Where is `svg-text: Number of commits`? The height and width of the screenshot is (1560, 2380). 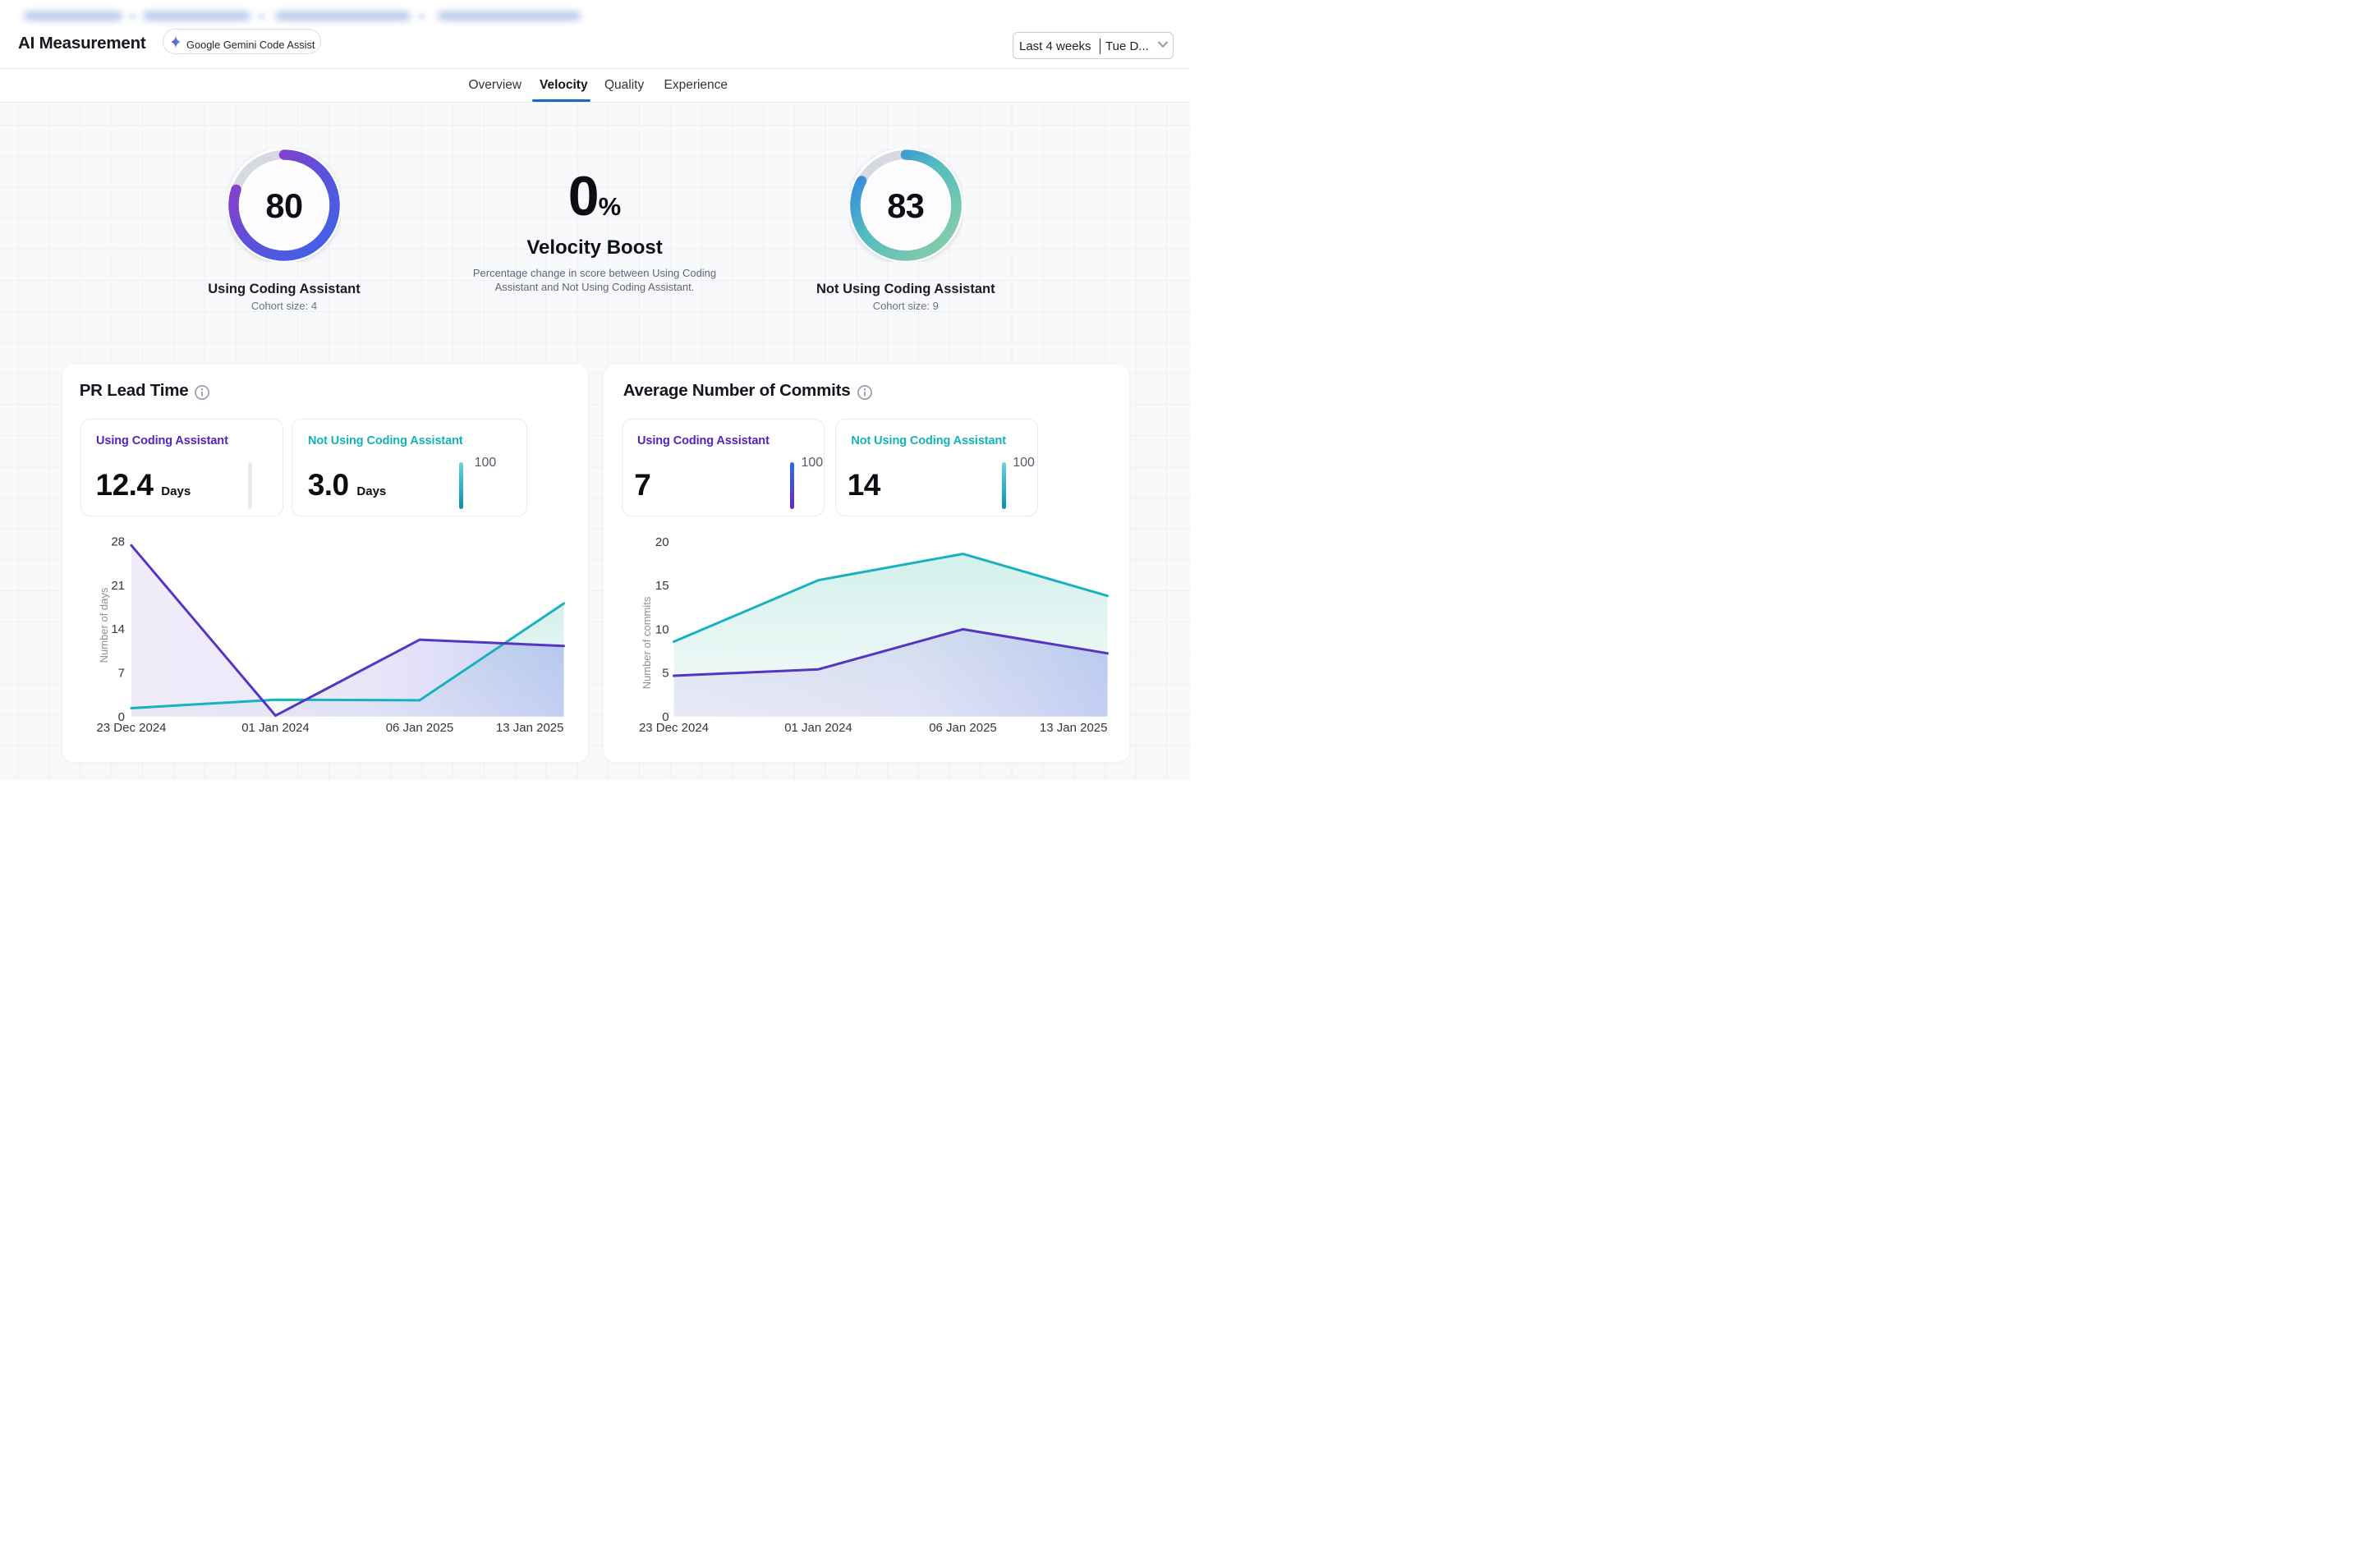
svg-text: Number of commits is located at coordinates (647, 642).